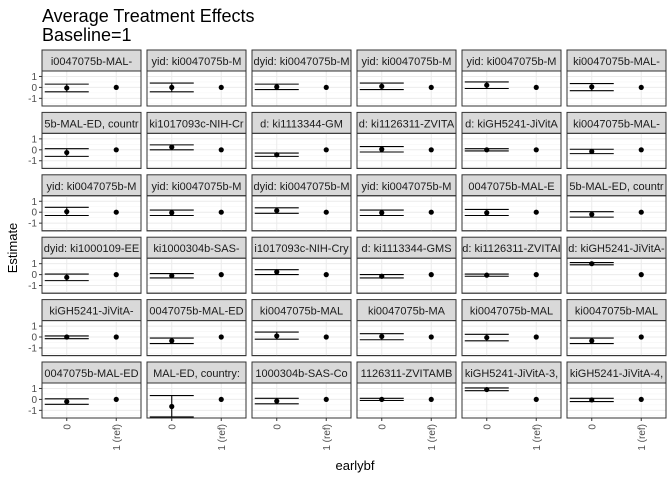 The image size is (672, 480). What do you see at coordinates (511, 187) in the screenshot?
I see `facet-strip-label: 0047075b-MAL-E` at bounding box center [511, 187].